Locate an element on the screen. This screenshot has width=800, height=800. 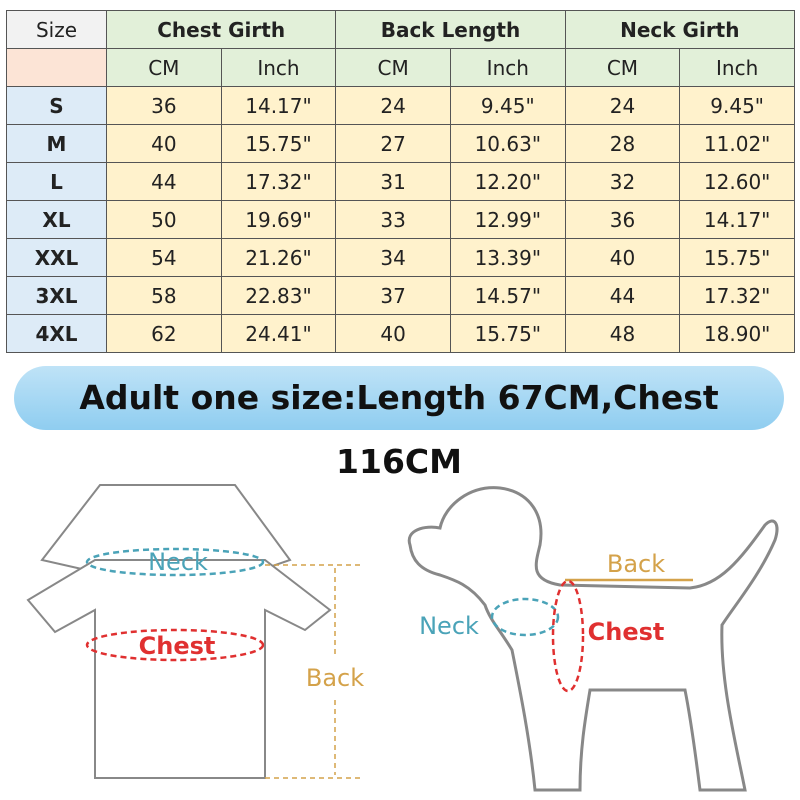
size-row: 3XL 58 22.83" 37 14.57" 44 17.32" is located at coordinates (400, 295).